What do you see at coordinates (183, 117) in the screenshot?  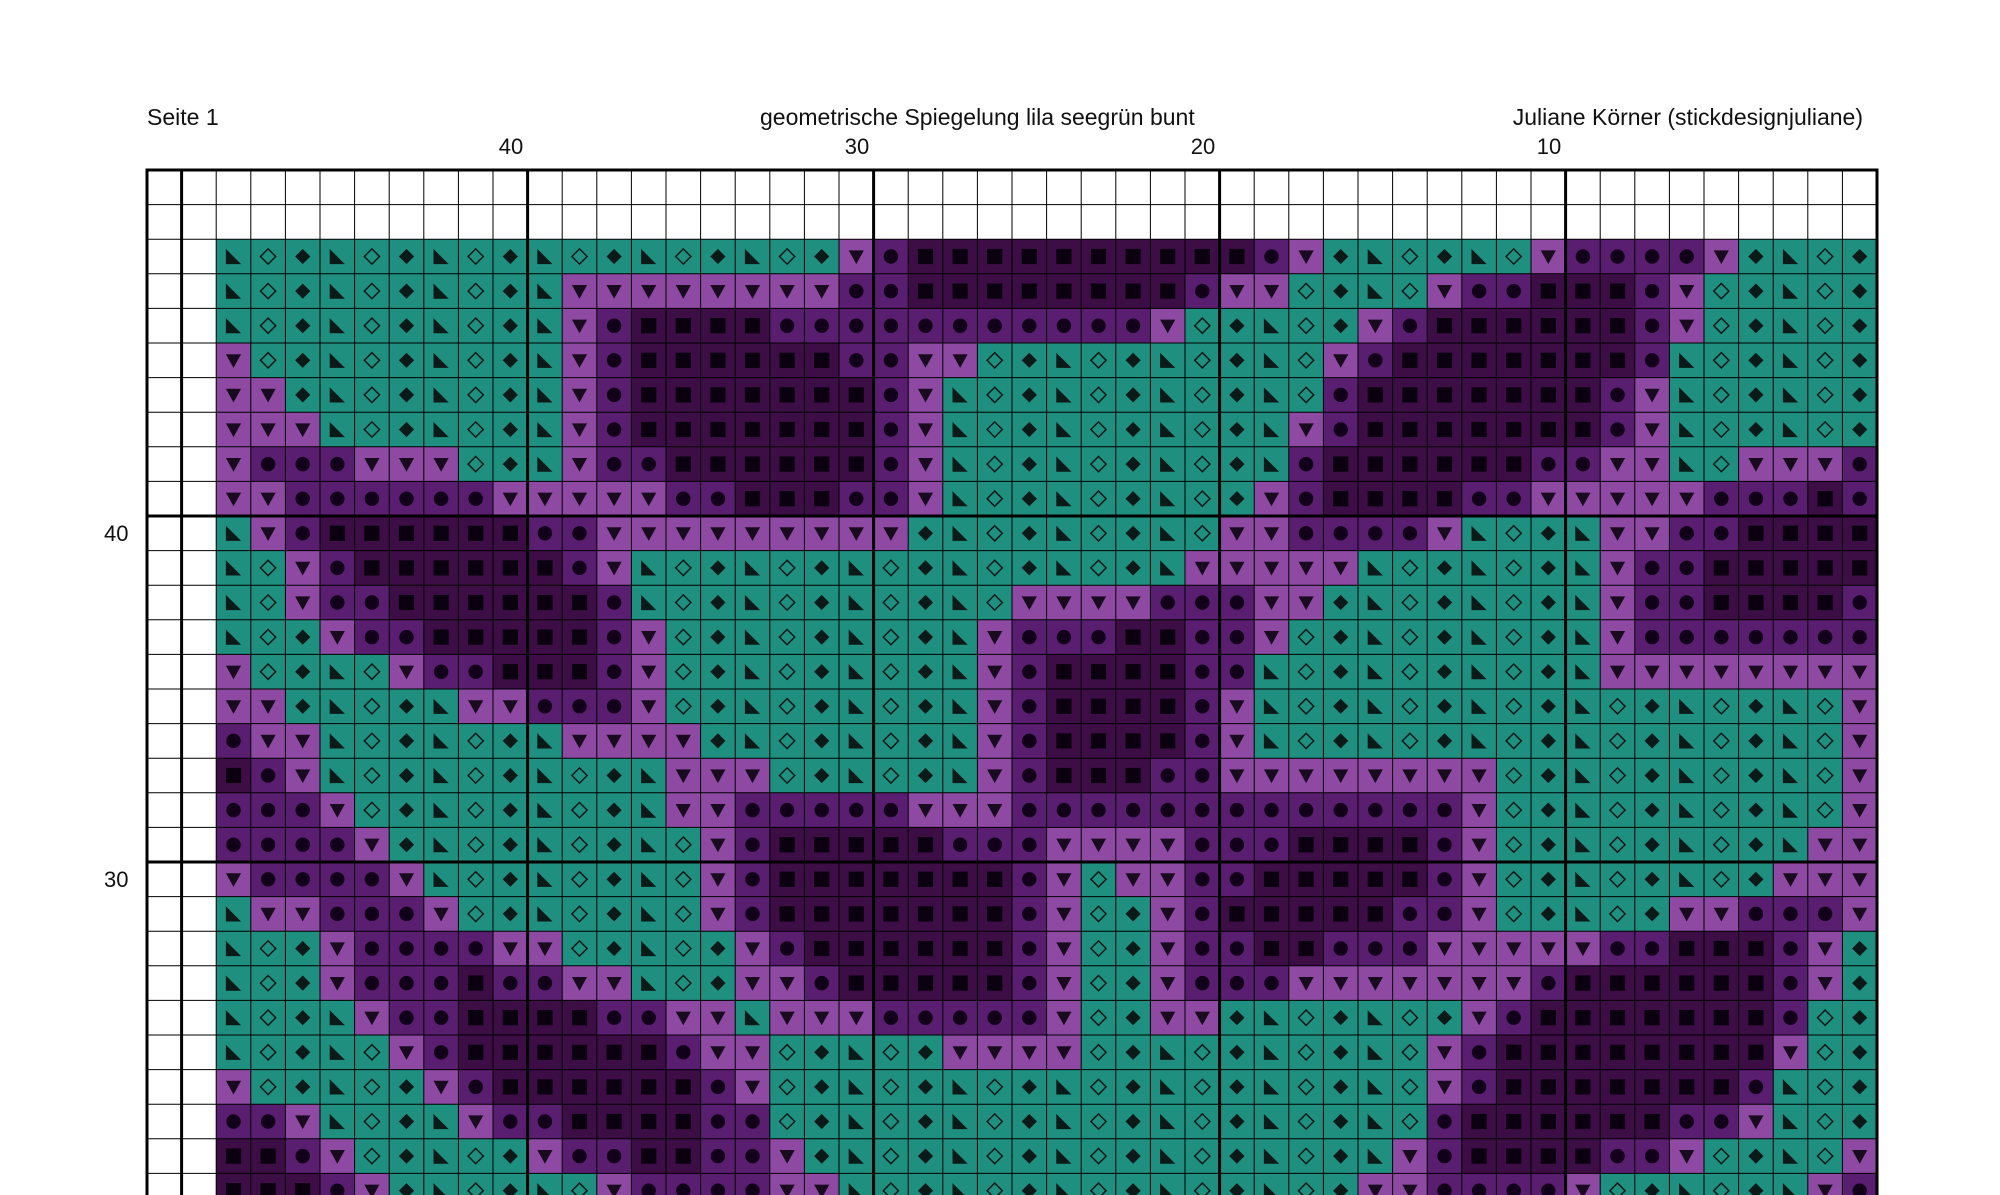 I see `page-label: Seite 1` at bounding box center [183, 117].